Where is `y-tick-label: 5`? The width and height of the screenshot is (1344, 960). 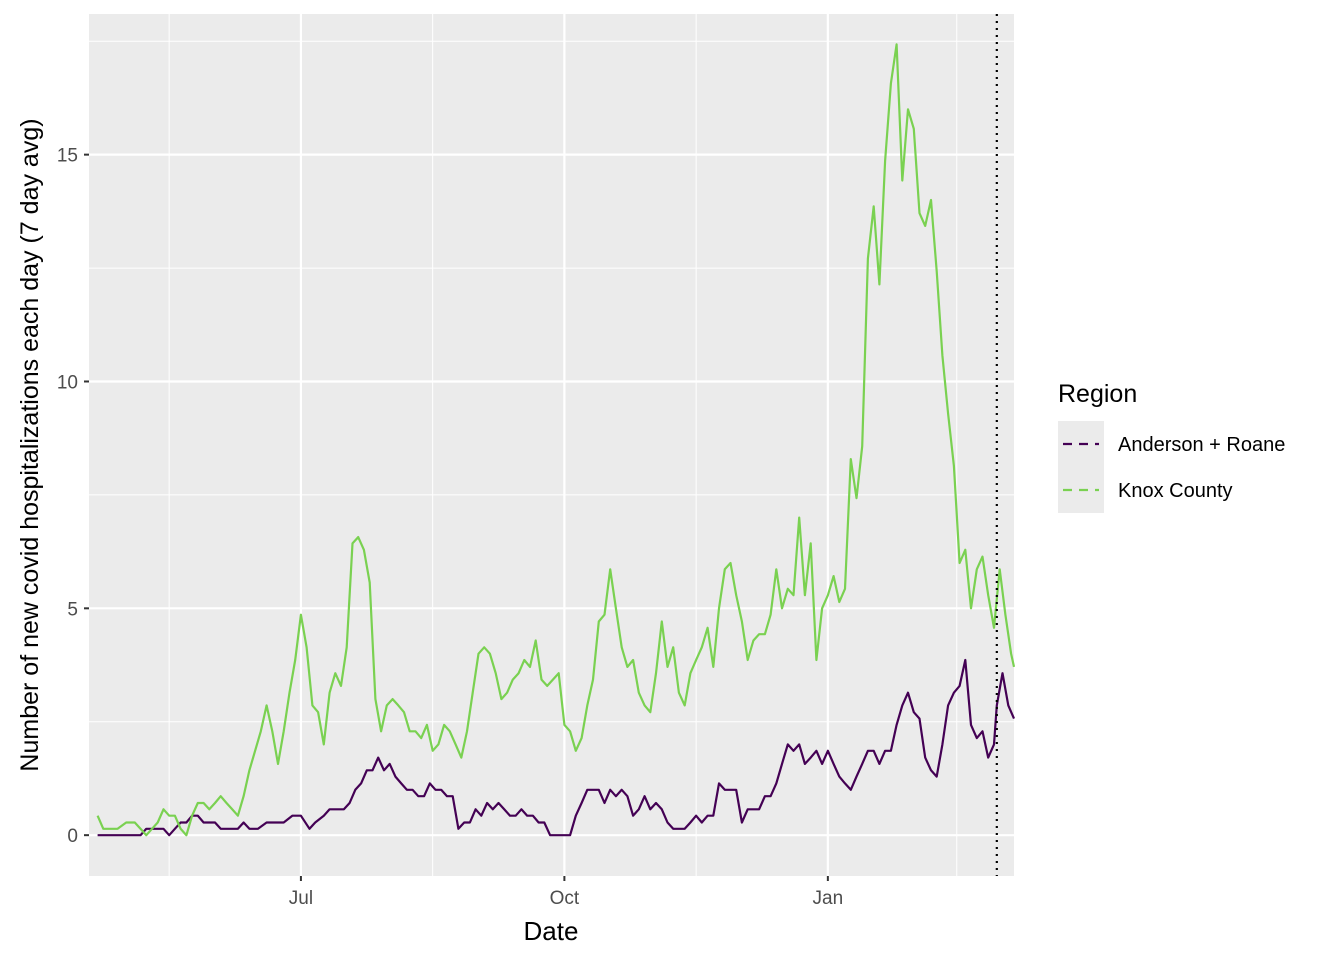 y-tick-label: 5 is located at coordinates (72, 609).